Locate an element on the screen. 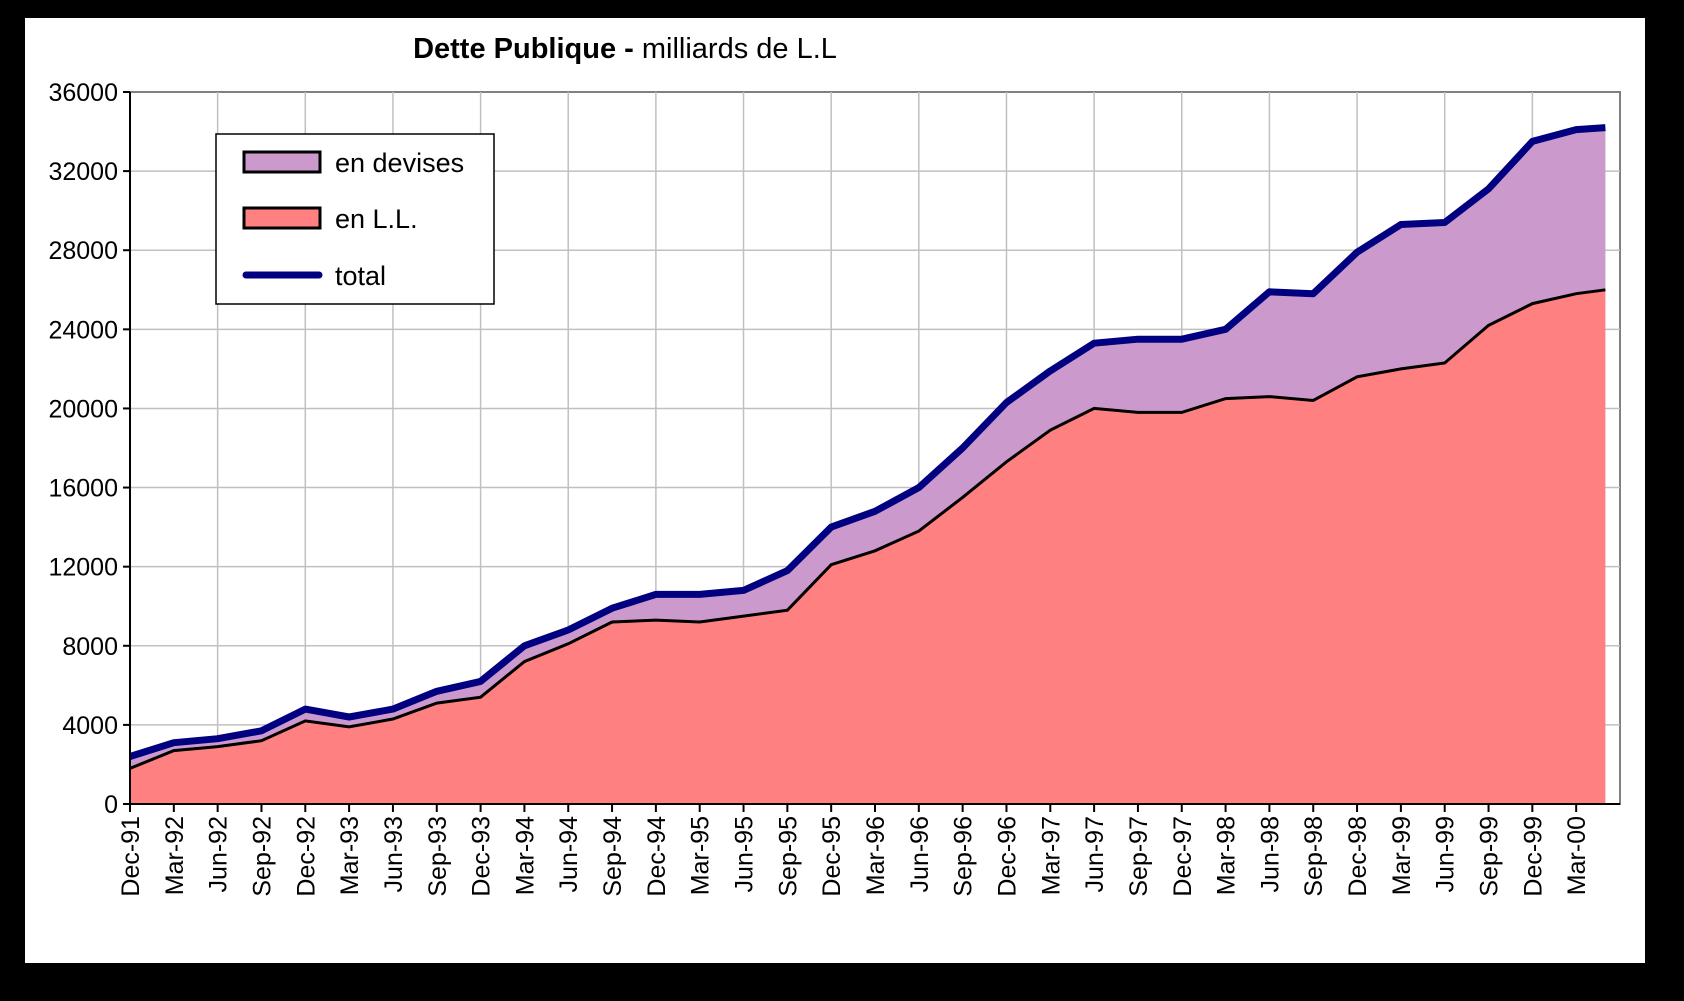 This screenshot has width=1684, height=1001. legend-label-en-ll: en L.L. is located at coordinates (376, 219).